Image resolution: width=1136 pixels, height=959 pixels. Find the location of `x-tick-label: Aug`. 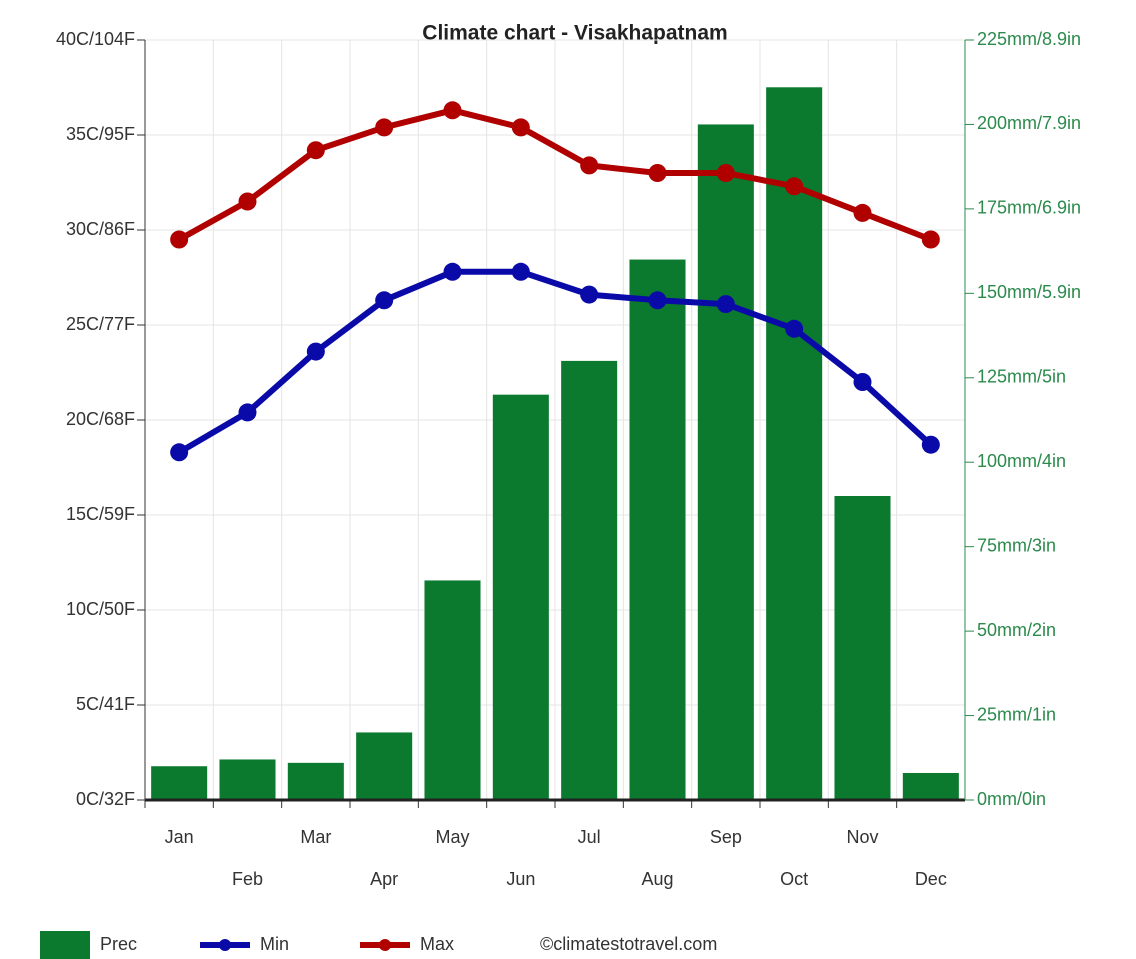

x-tick-label: Aug is located at coordinates (657, 879).